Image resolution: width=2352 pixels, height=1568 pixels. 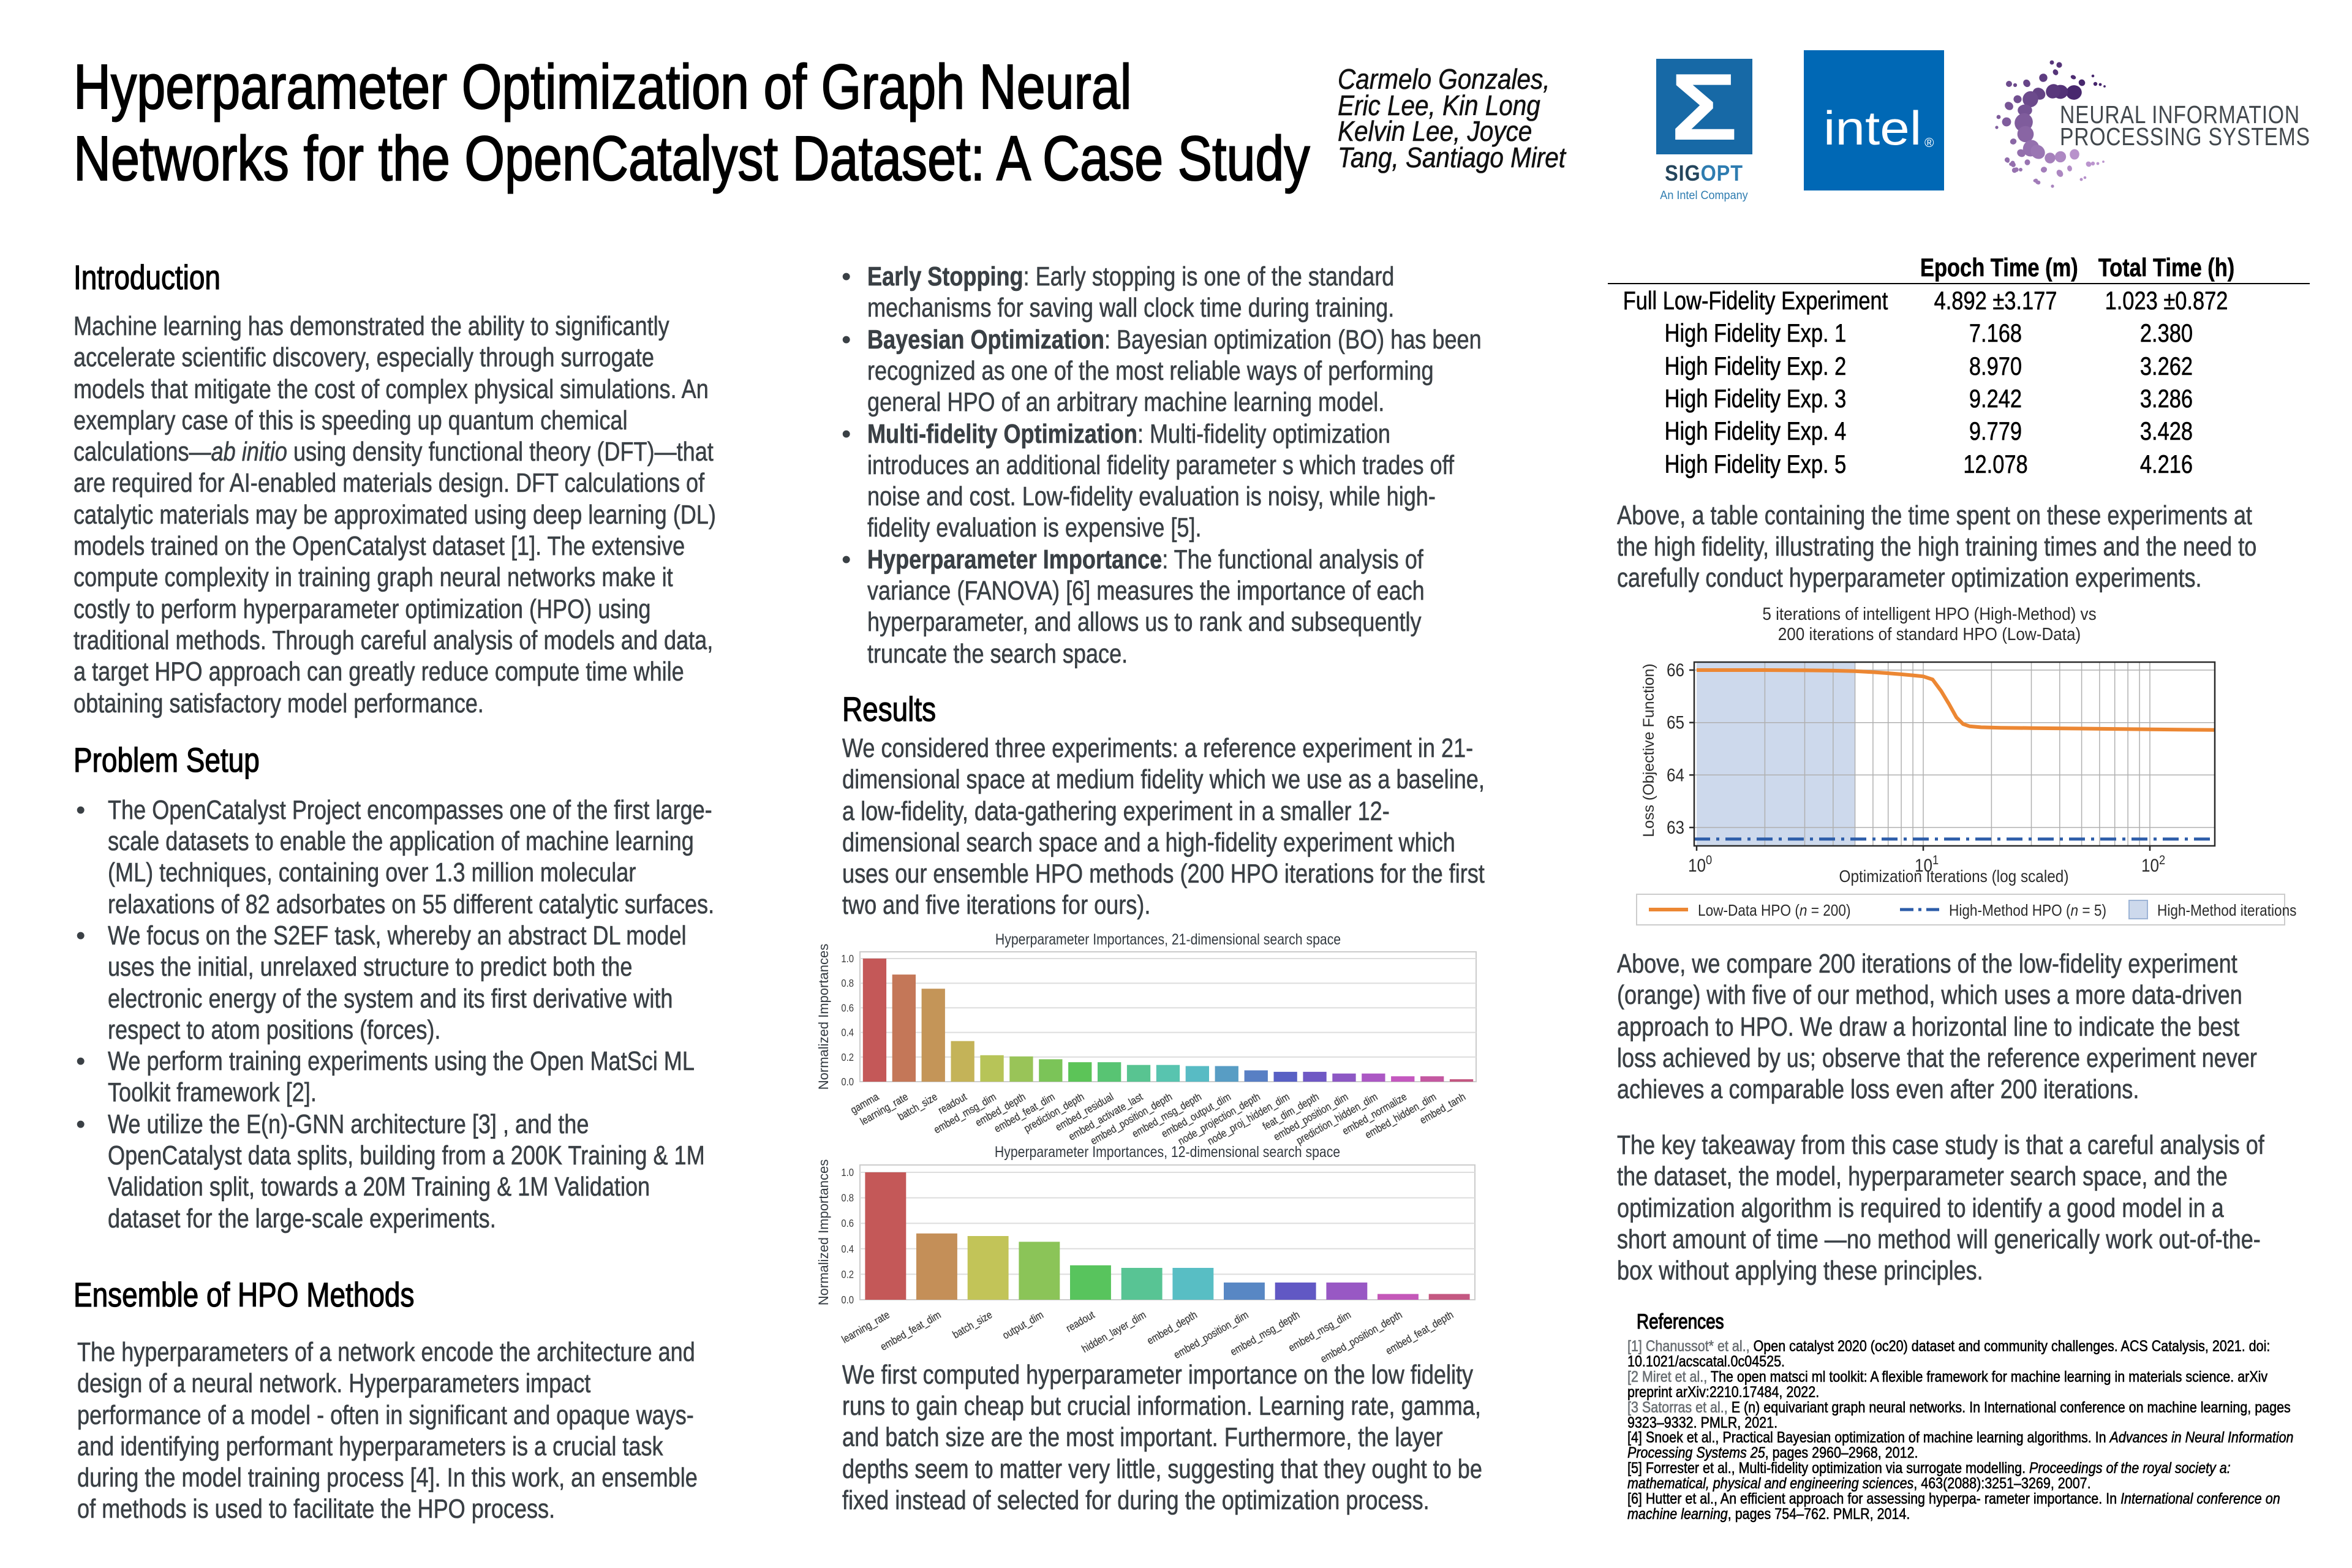 What do you see at coordinates (1954, 876) in the screenshot?
I see `svg-text:Optimization Iterations (log s: Optimization Iterations (log scaled)` at bounding box center [1954, 876].